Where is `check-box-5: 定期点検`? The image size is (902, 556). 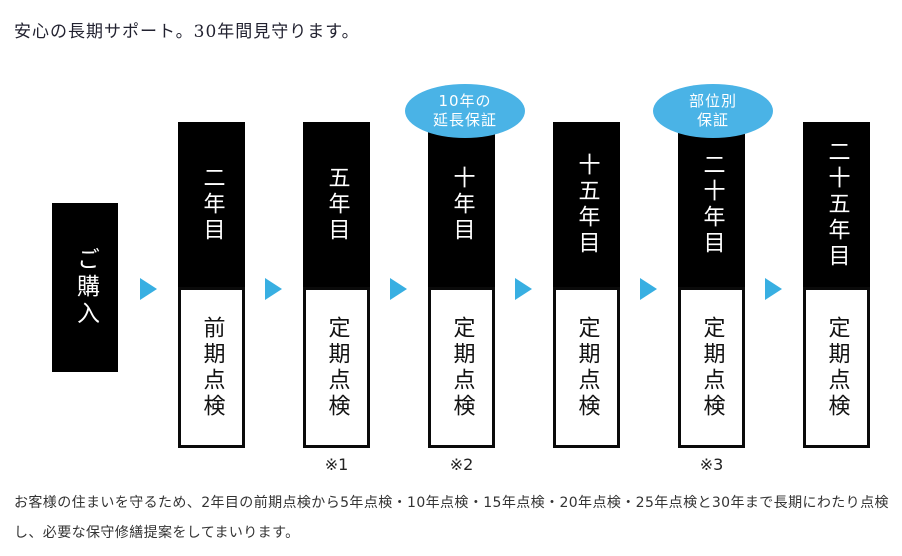 check-box-5: 定期点検 is located at coordinates (336, 367).